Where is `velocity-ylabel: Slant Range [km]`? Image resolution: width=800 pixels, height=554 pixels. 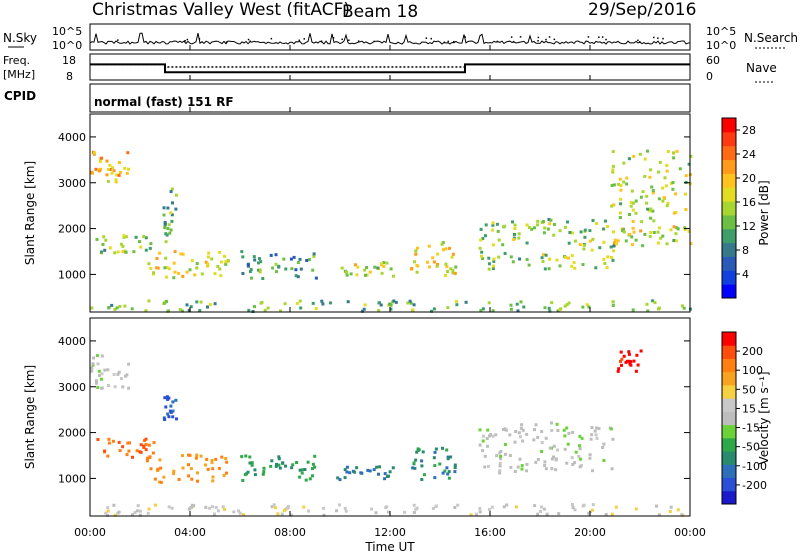 velocity-ylabel: Slant Range [km] is located at coordinates (30, 417).